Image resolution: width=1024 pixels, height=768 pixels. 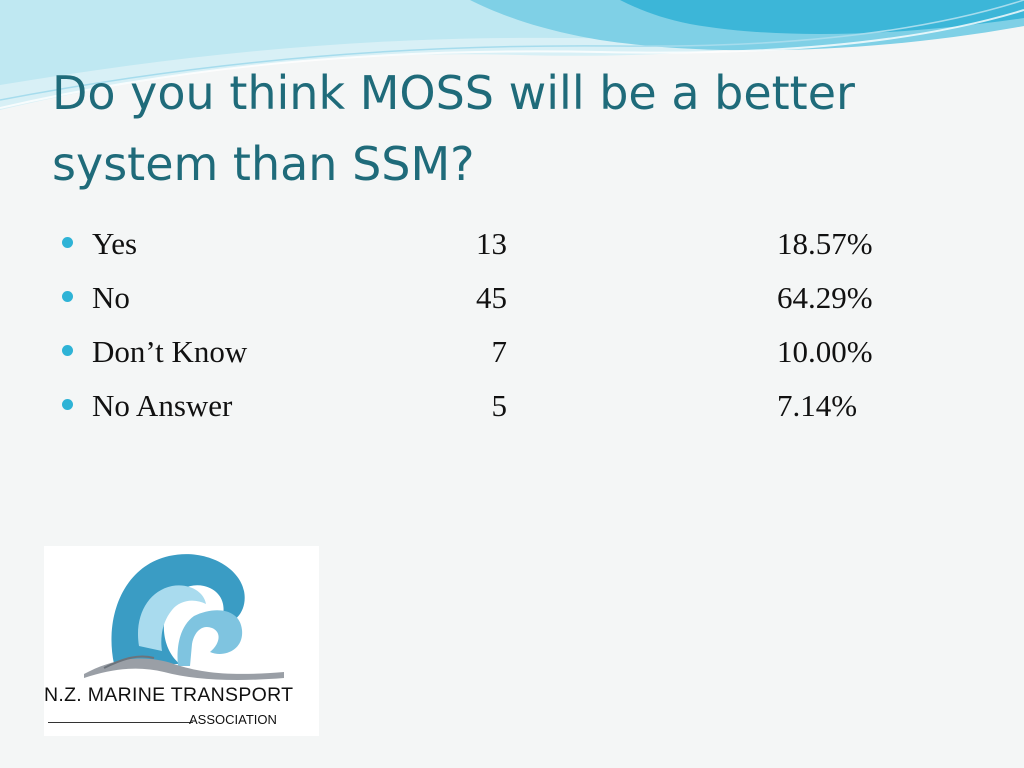 I want to click on logo-divider, so click(x=120, y=722).